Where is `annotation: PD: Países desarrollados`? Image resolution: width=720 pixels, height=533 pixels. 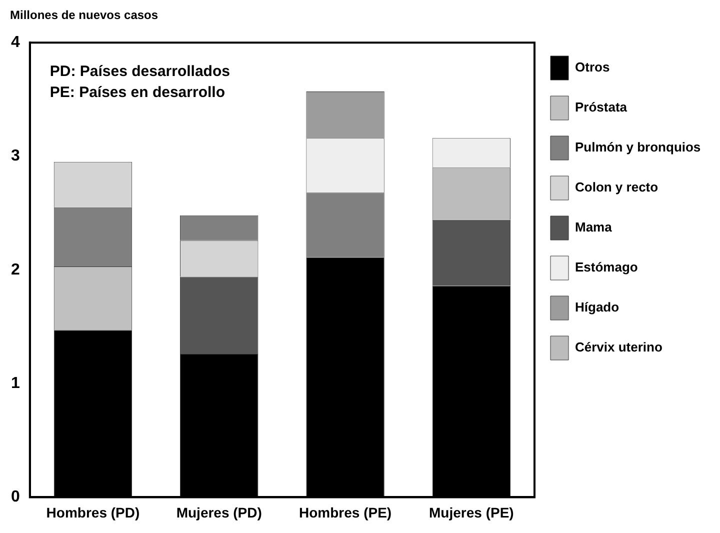 annotation: PD: Países desarrollados is located at coordinates (140, 71).